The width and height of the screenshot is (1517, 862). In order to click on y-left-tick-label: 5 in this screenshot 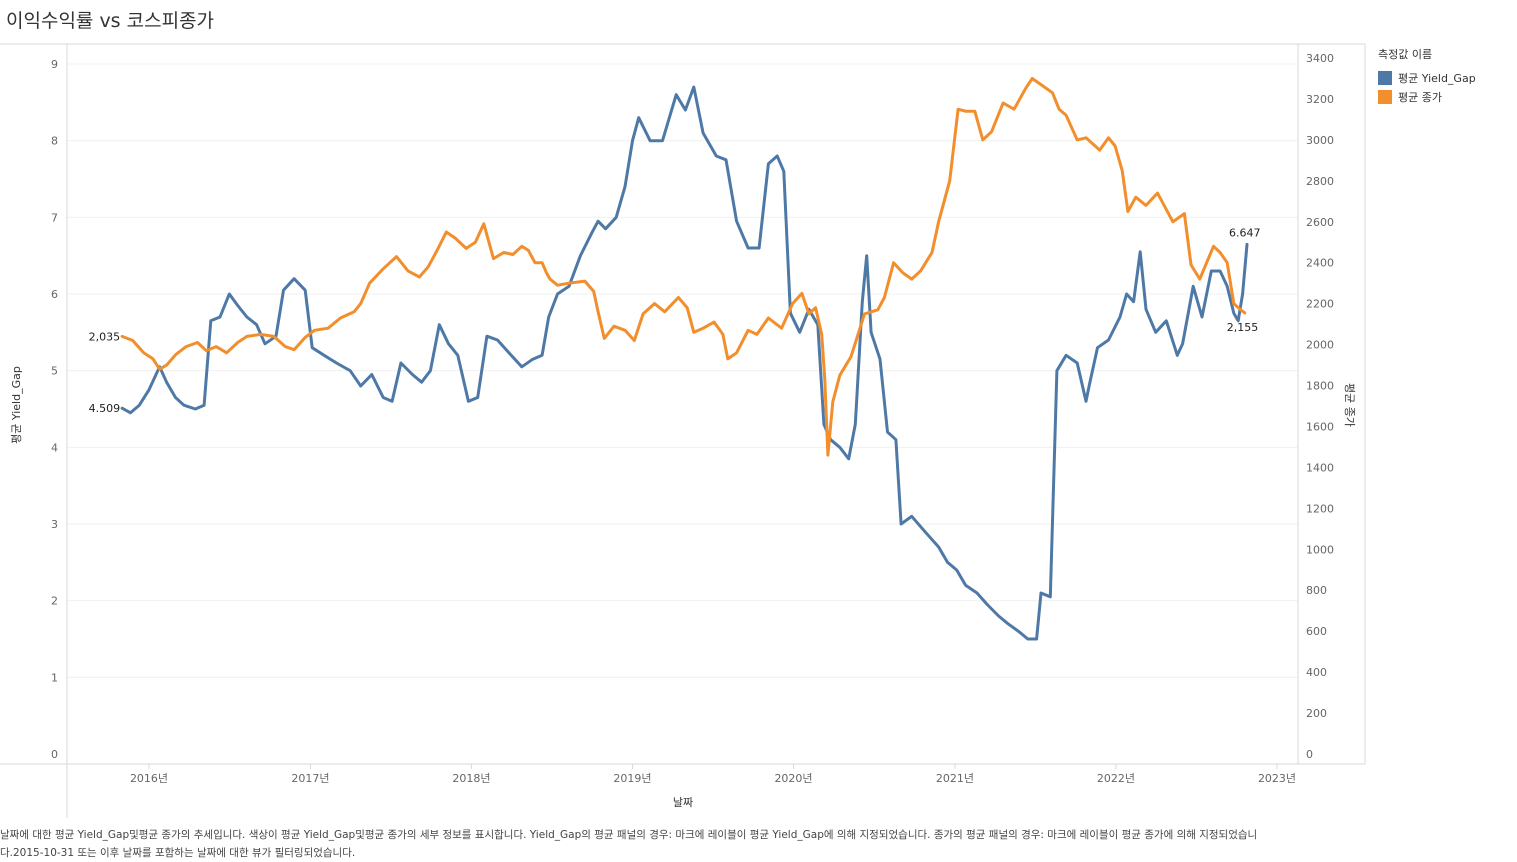, I will do `click(54, 371)`.